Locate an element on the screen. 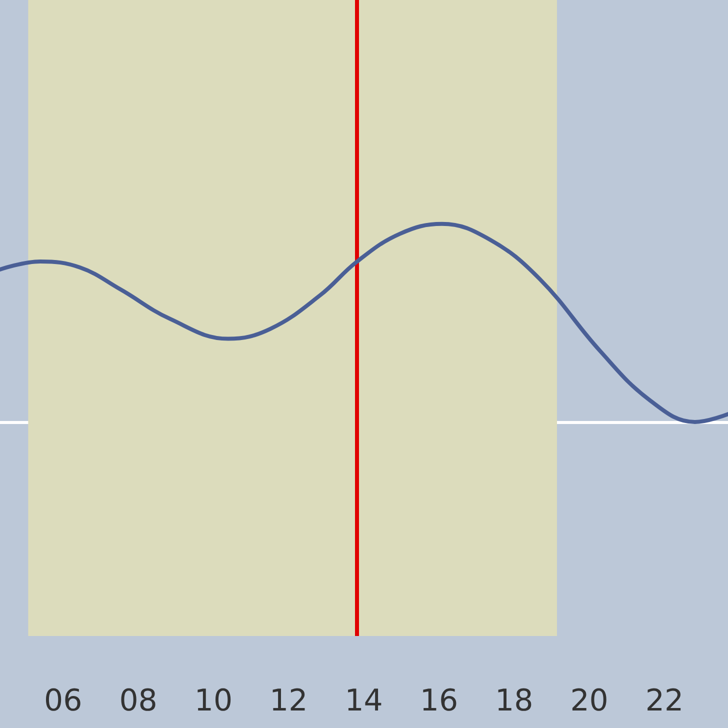 This screenshot has height=728, width=728. x-tick-label: 20 is located at coordinates (589, 701).